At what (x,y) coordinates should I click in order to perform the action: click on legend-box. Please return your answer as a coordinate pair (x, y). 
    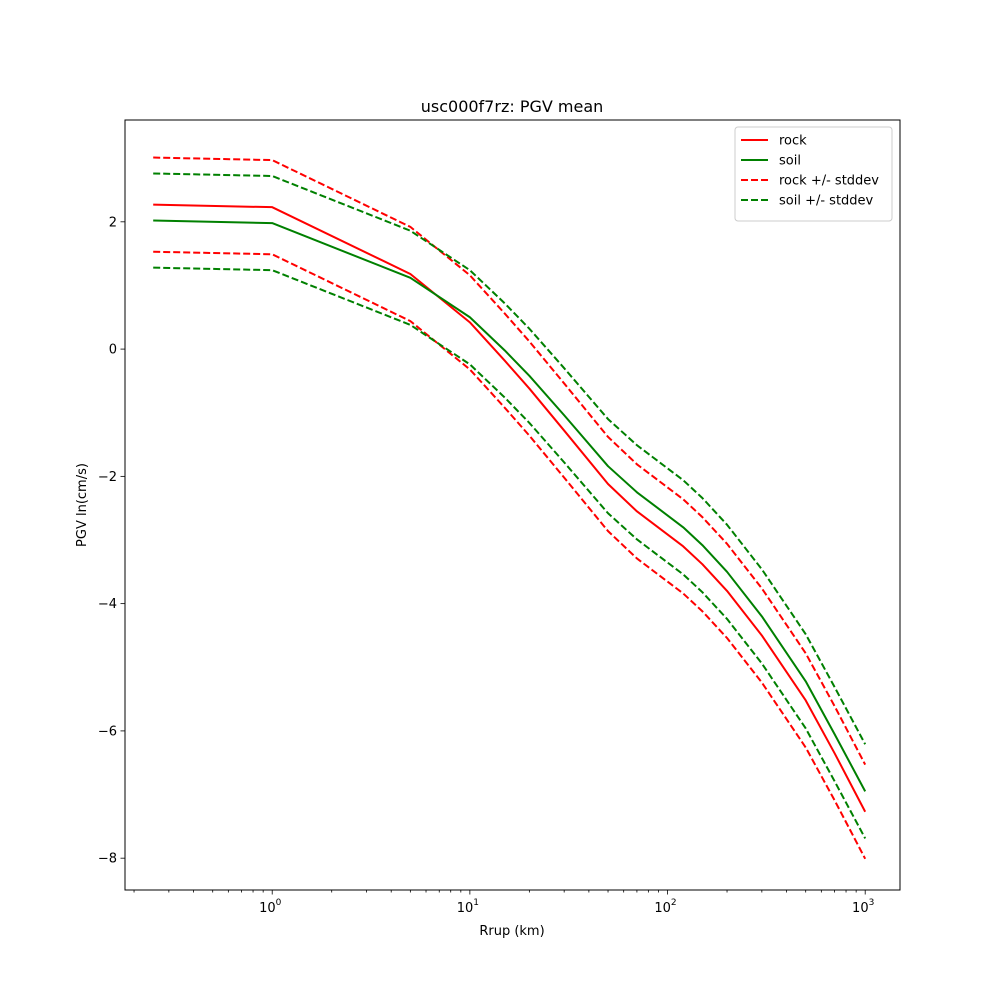
    Looking at the image, I should click on (813, 174).